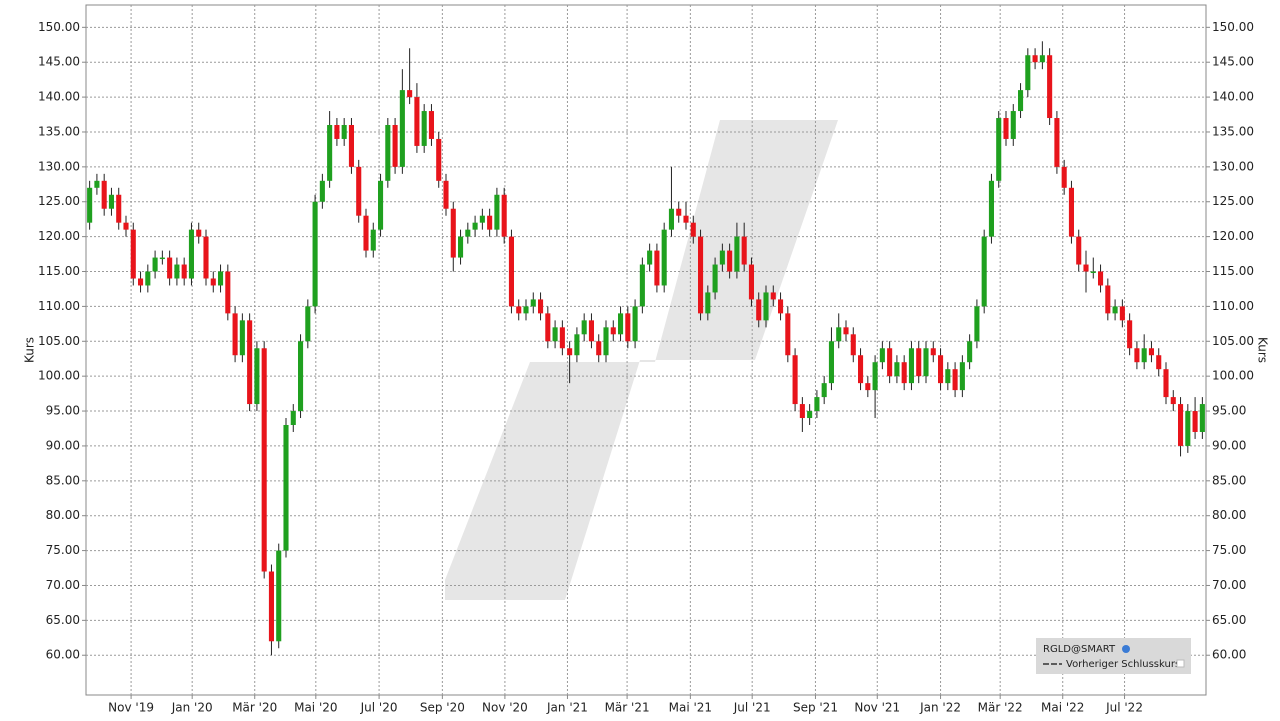 The width and height of the screenshot is (1280, 721). Describe the element at coordinates (1229, 655) in the screenshot. I see `y2-tick-label: 60.00` at that location.